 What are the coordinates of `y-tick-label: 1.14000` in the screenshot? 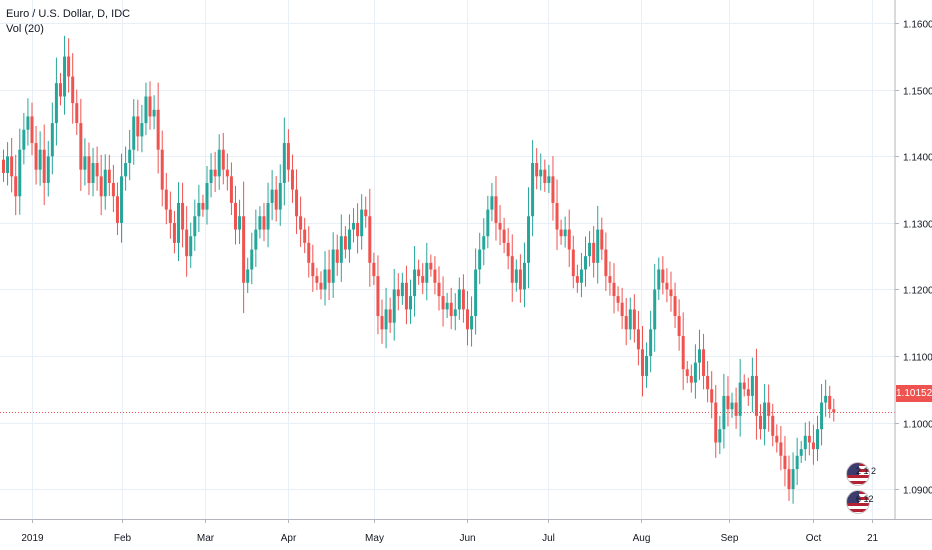 It's located at (917, 158).